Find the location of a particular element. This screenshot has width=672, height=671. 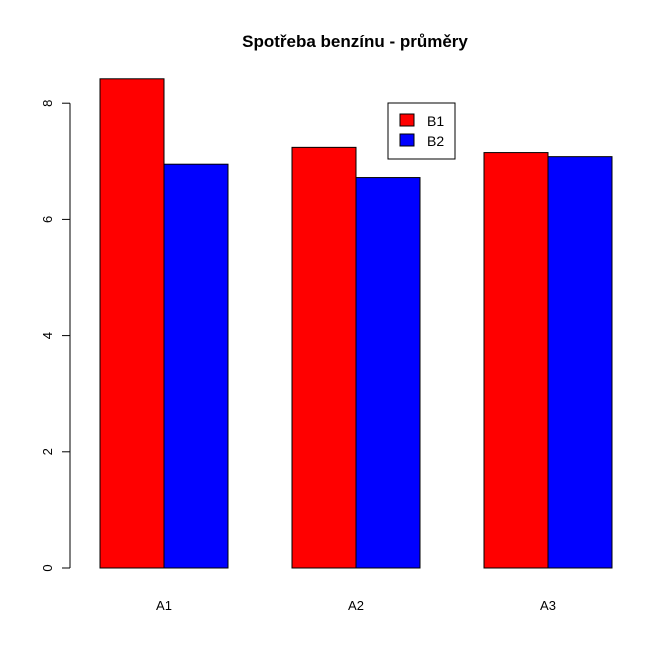

x-tick-label: A1 is located at coordinates (164, 605).